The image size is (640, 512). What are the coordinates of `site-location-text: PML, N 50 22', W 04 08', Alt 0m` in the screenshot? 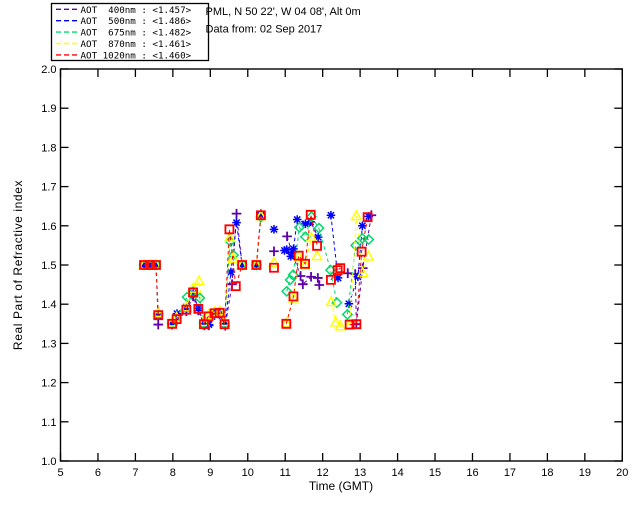 It's located at (283, 12).